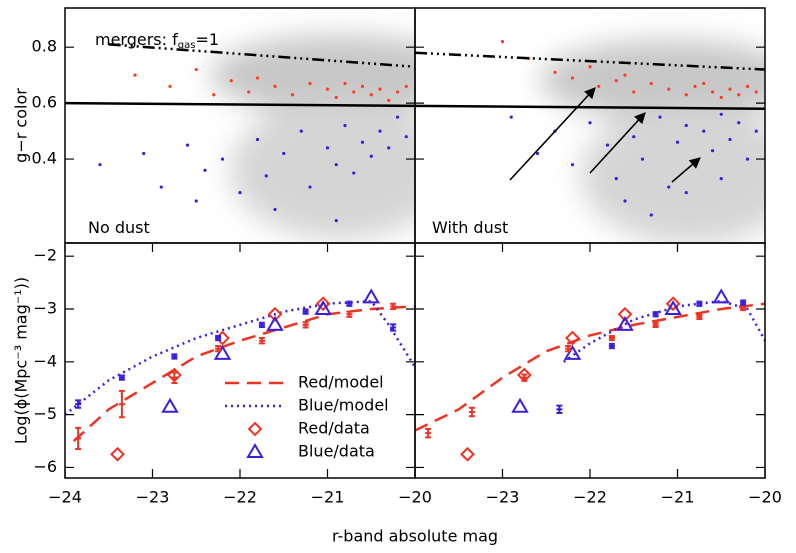  I want to click on annotation: No dust, so click(119, 227).